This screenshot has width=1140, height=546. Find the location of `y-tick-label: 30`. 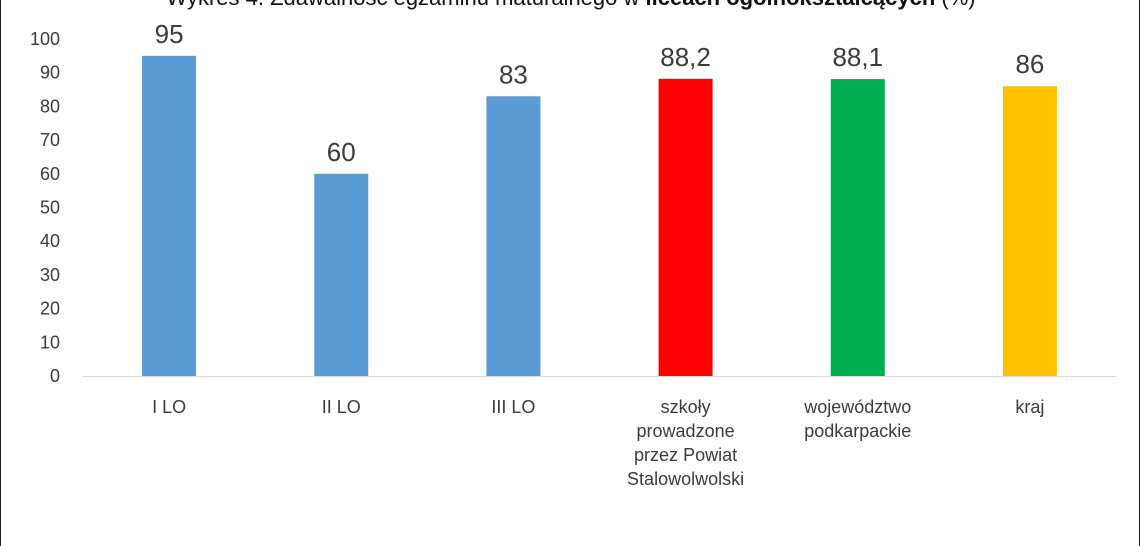

y-tick-label: 30 is located at coordinates (50, 275).